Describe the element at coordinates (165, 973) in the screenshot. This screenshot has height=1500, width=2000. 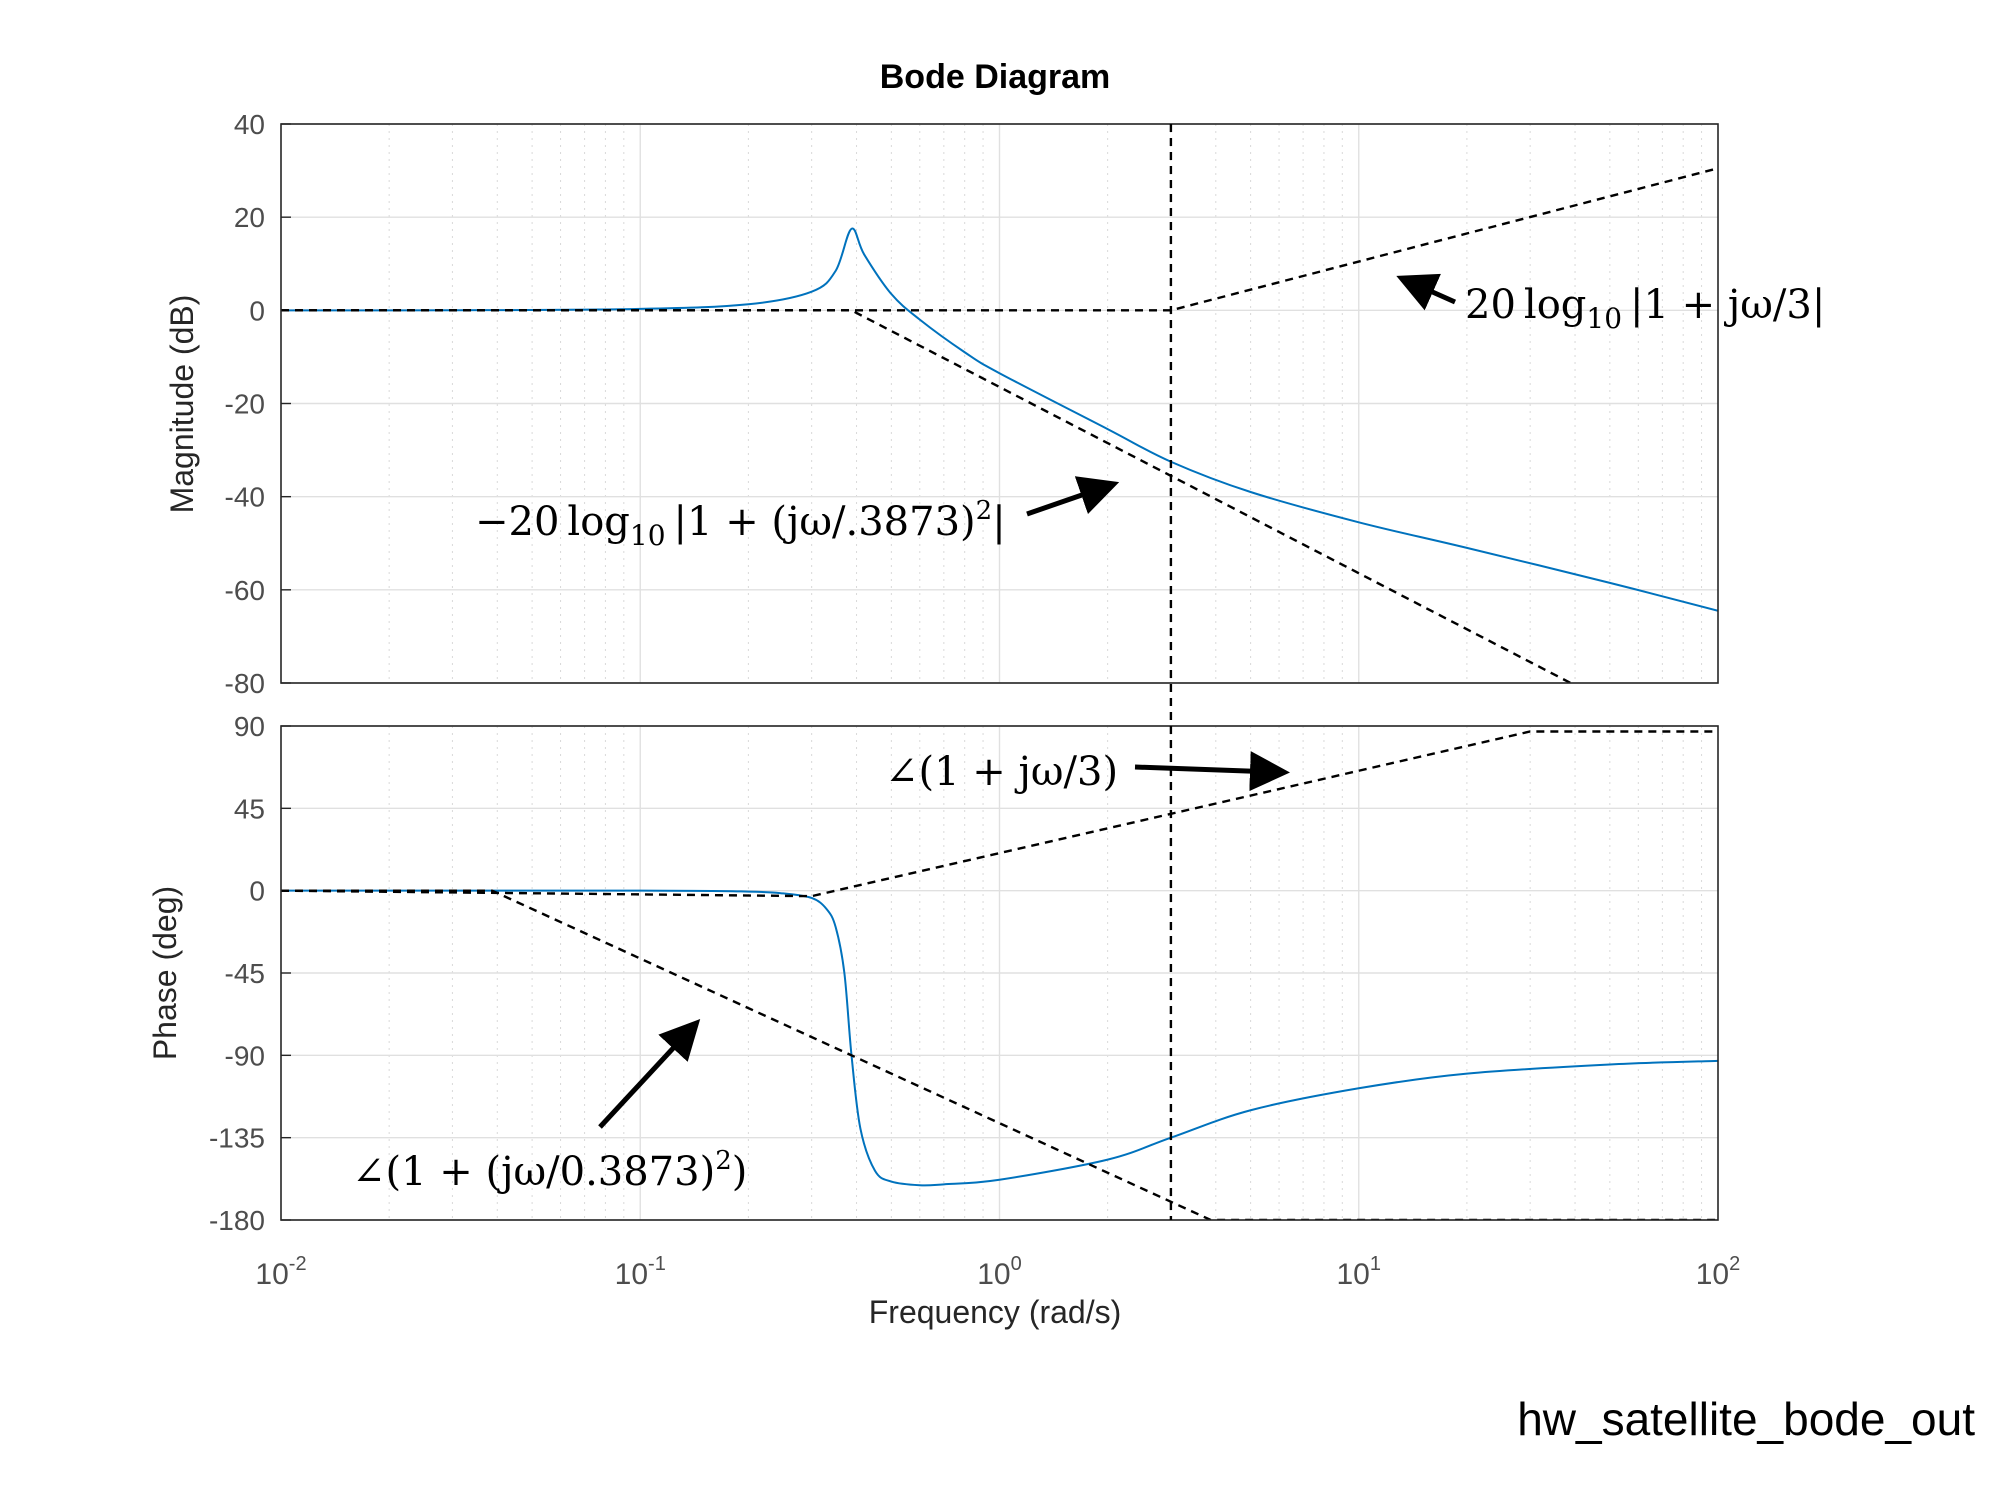
I see `phase-y-axis-label: Phase (deg)` at that location.